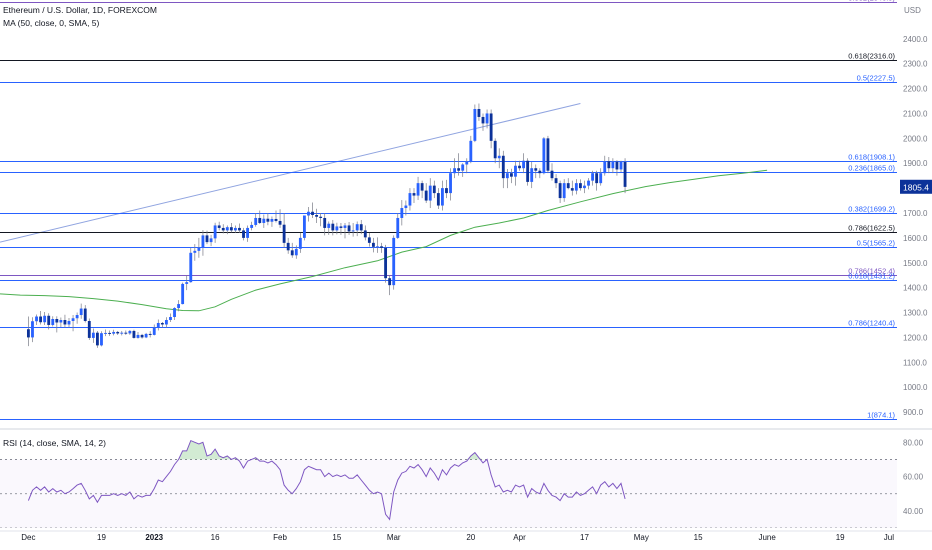 The image size is (932, 550). I want to click on currency-label: USD, so click(912, 10).